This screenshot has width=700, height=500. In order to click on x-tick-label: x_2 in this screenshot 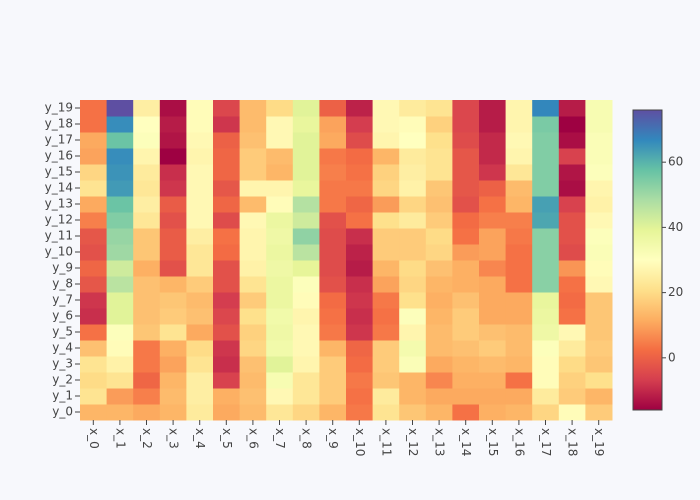, I will do `click(147, 438)`.